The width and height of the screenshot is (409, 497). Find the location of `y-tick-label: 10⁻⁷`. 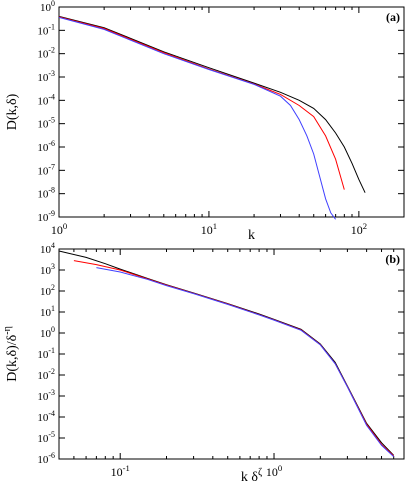

y-tick-label: 10⁻⁷ is located at coordinates (46, 169).